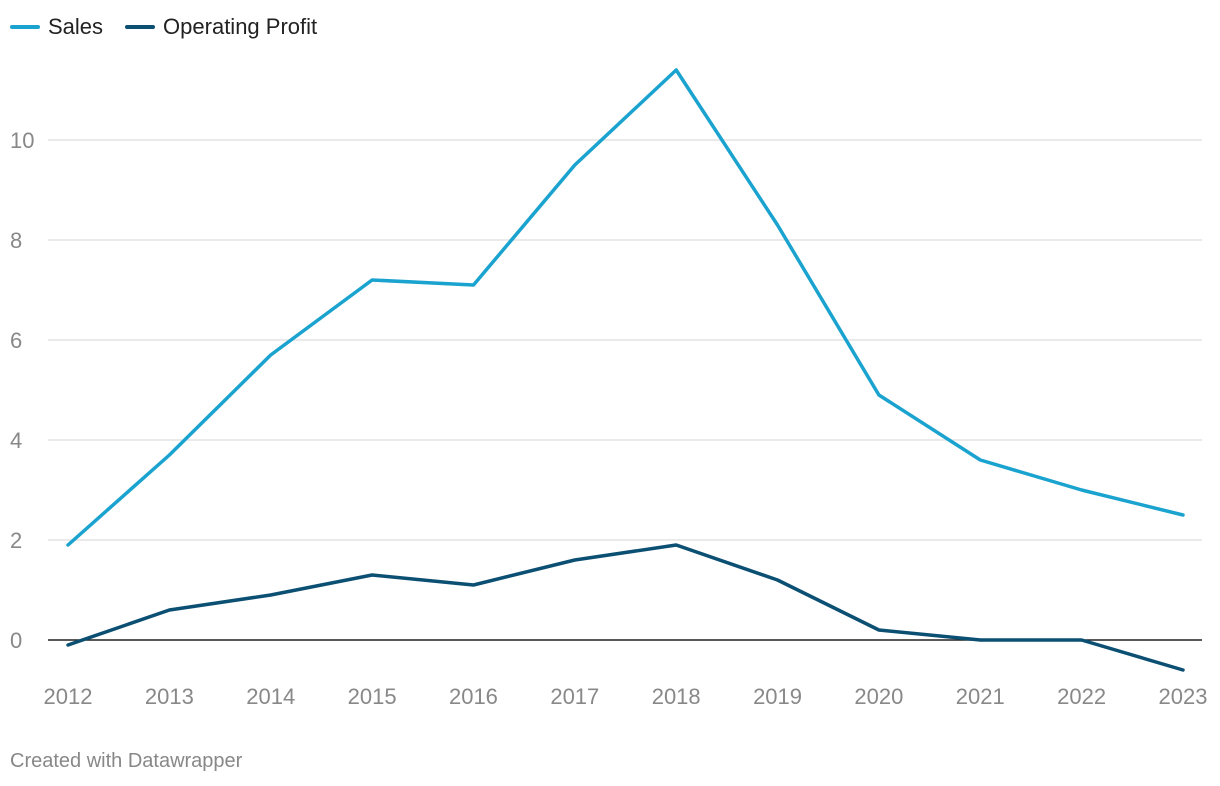  Describe the element at coordinates (240, 26) in the screenshot. I see `legend-label-operating-profit: Operating Profit` at that location.